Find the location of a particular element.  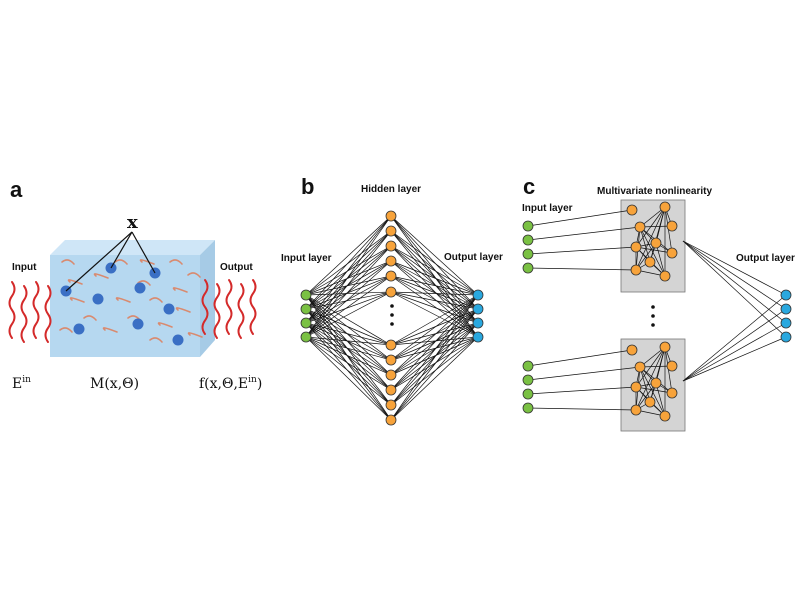

panel-b-neural-network: Hidden layer Input layer Output layer is located at coordinates (392, 305).